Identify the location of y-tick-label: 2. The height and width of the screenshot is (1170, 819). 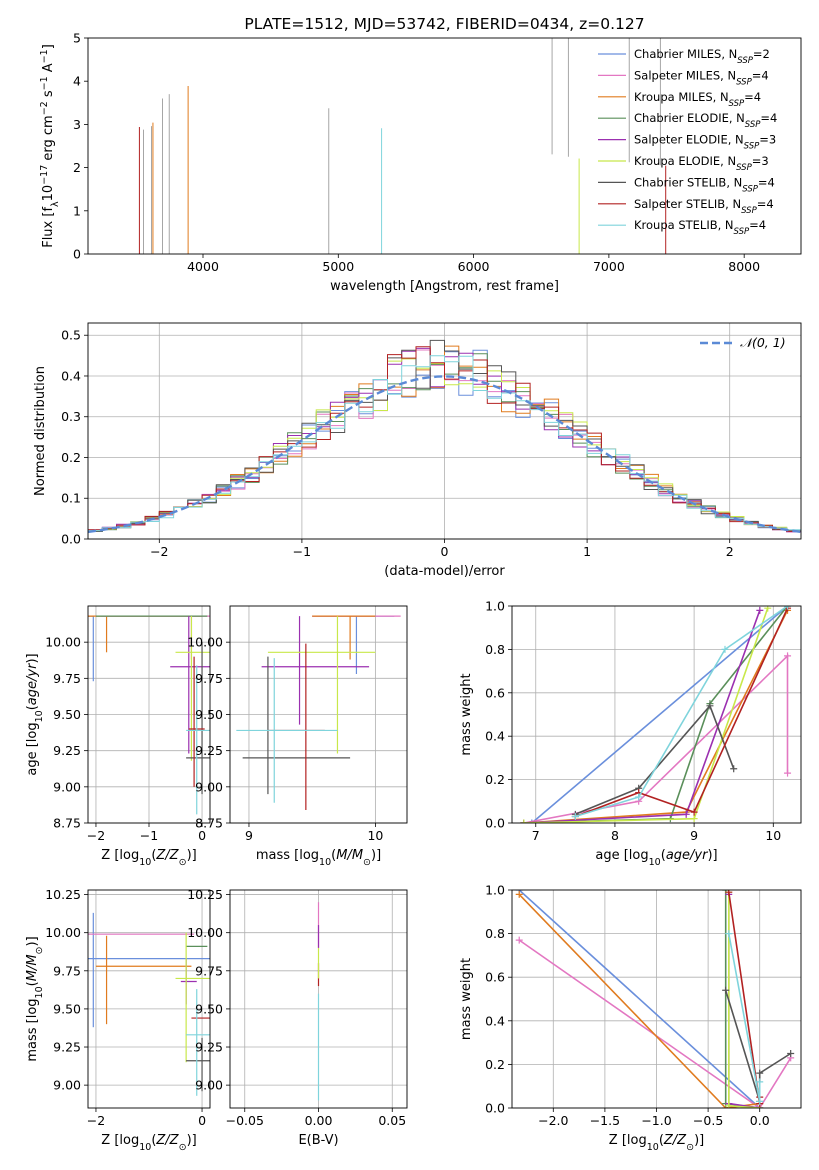
(77, 167).